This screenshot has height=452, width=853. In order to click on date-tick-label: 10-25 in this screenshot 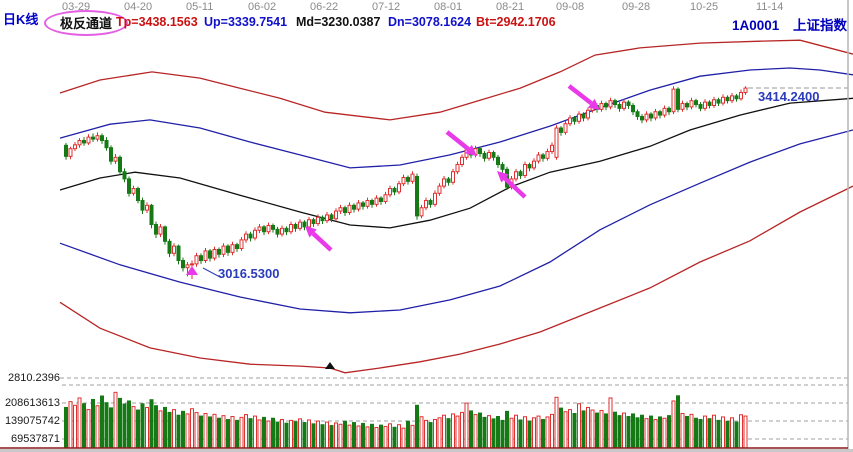, I will do `click(704, 7)`.